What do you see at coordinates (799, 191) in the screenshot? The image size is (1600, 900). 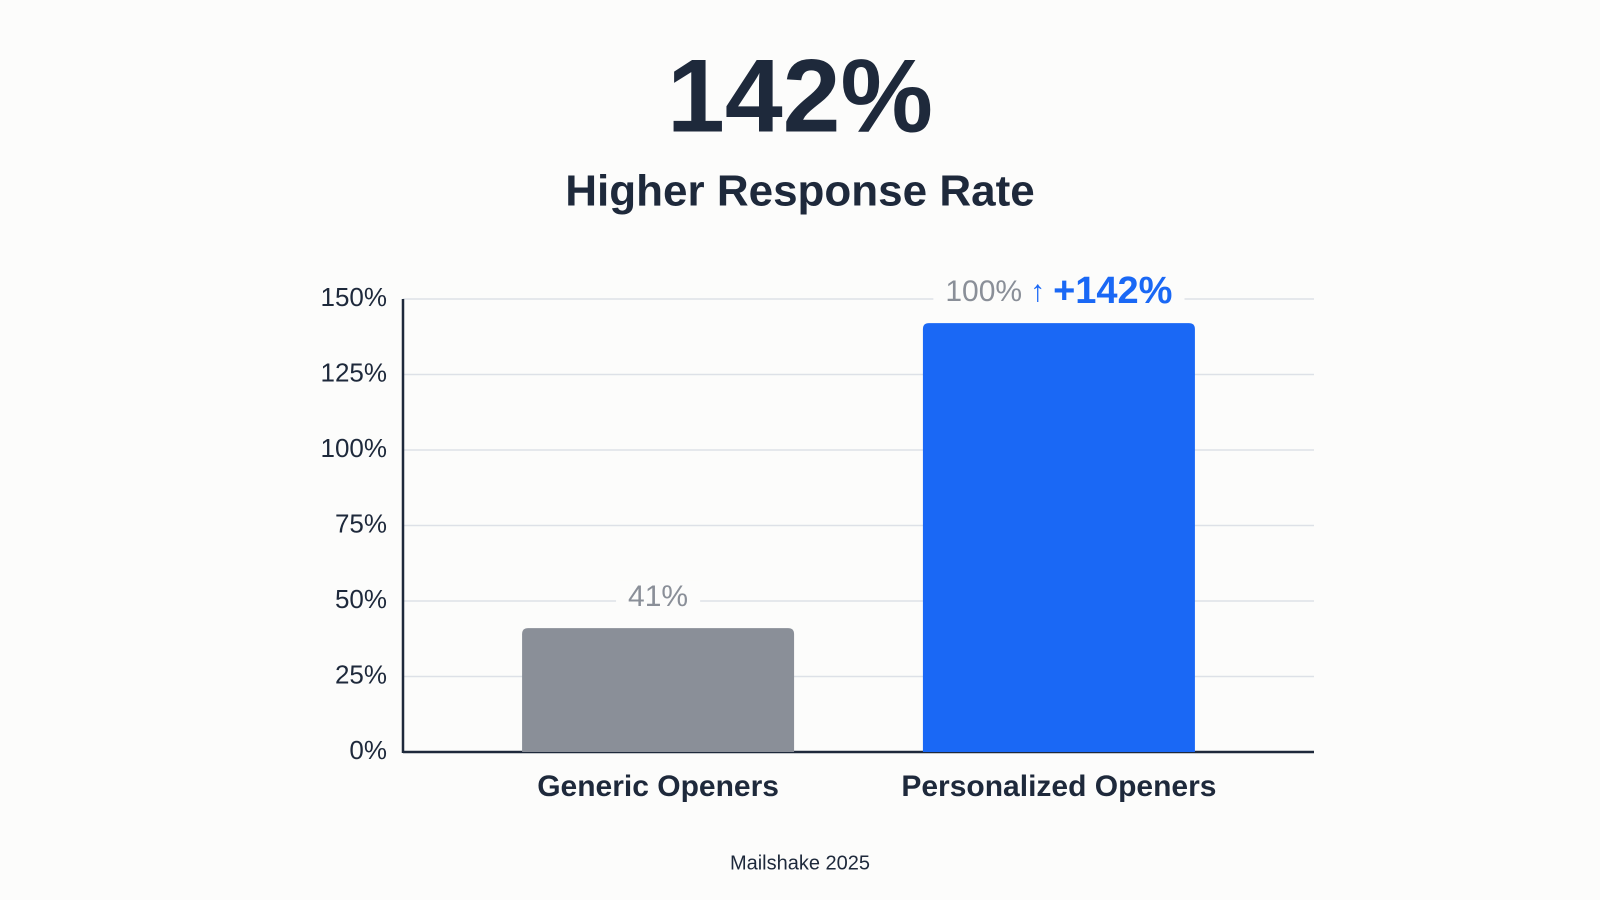 I see `chart-title: Higher Response Rate` at bounding box center [799, 191].